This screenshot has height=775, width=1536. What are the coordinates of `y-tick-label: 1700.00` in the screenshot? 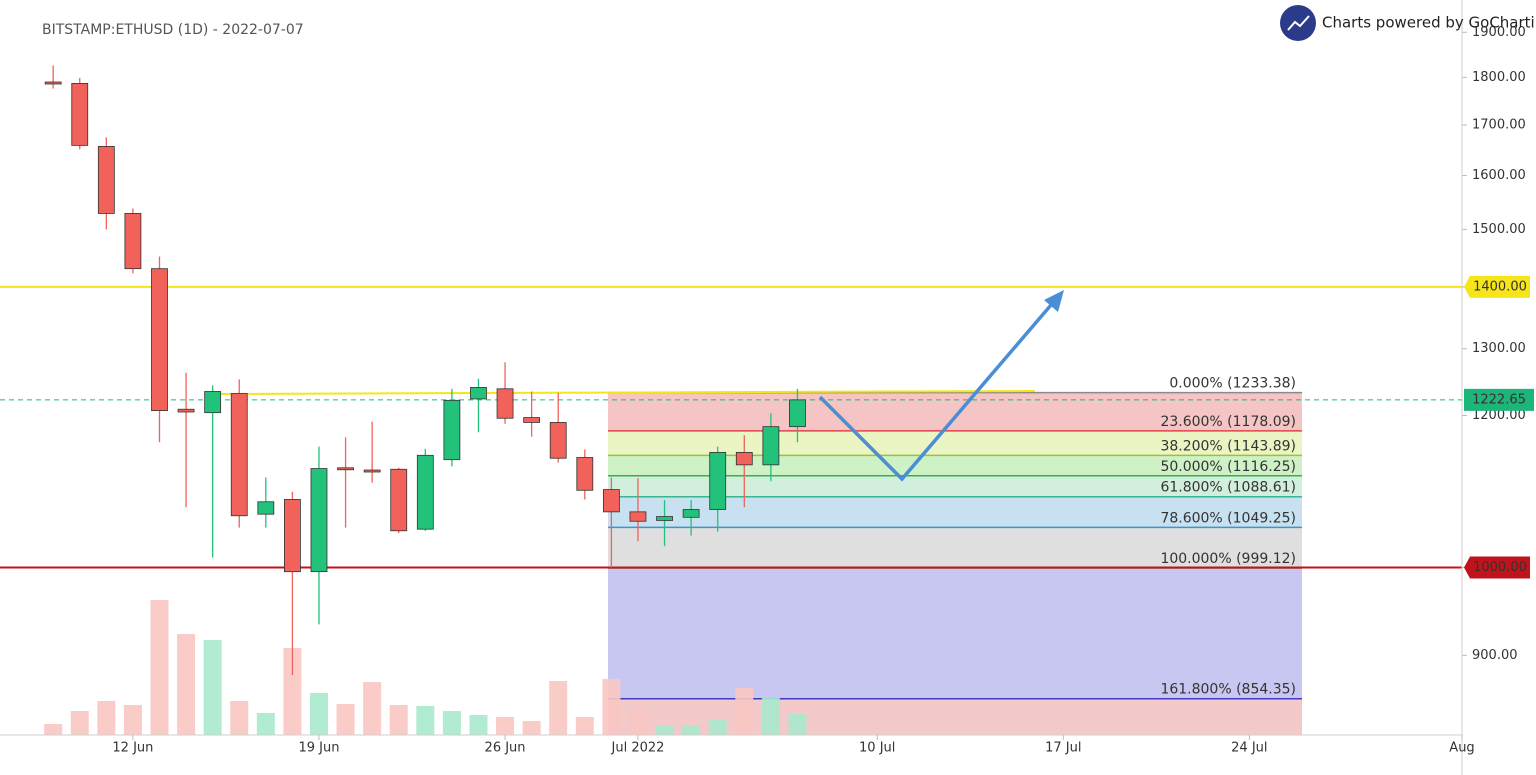 It's located at (1499, 125).